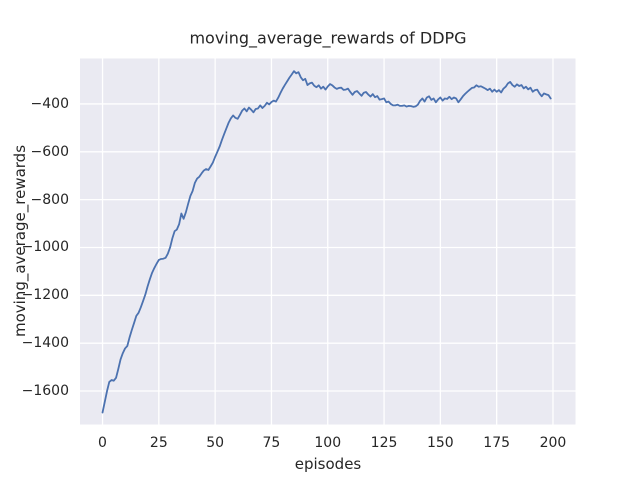 This screenshot has height=480, width=640. What do you see at coordinates (45, 343) in the screenshot?
I see `y-tick-label: −1400` at bounding box center [45, 343].